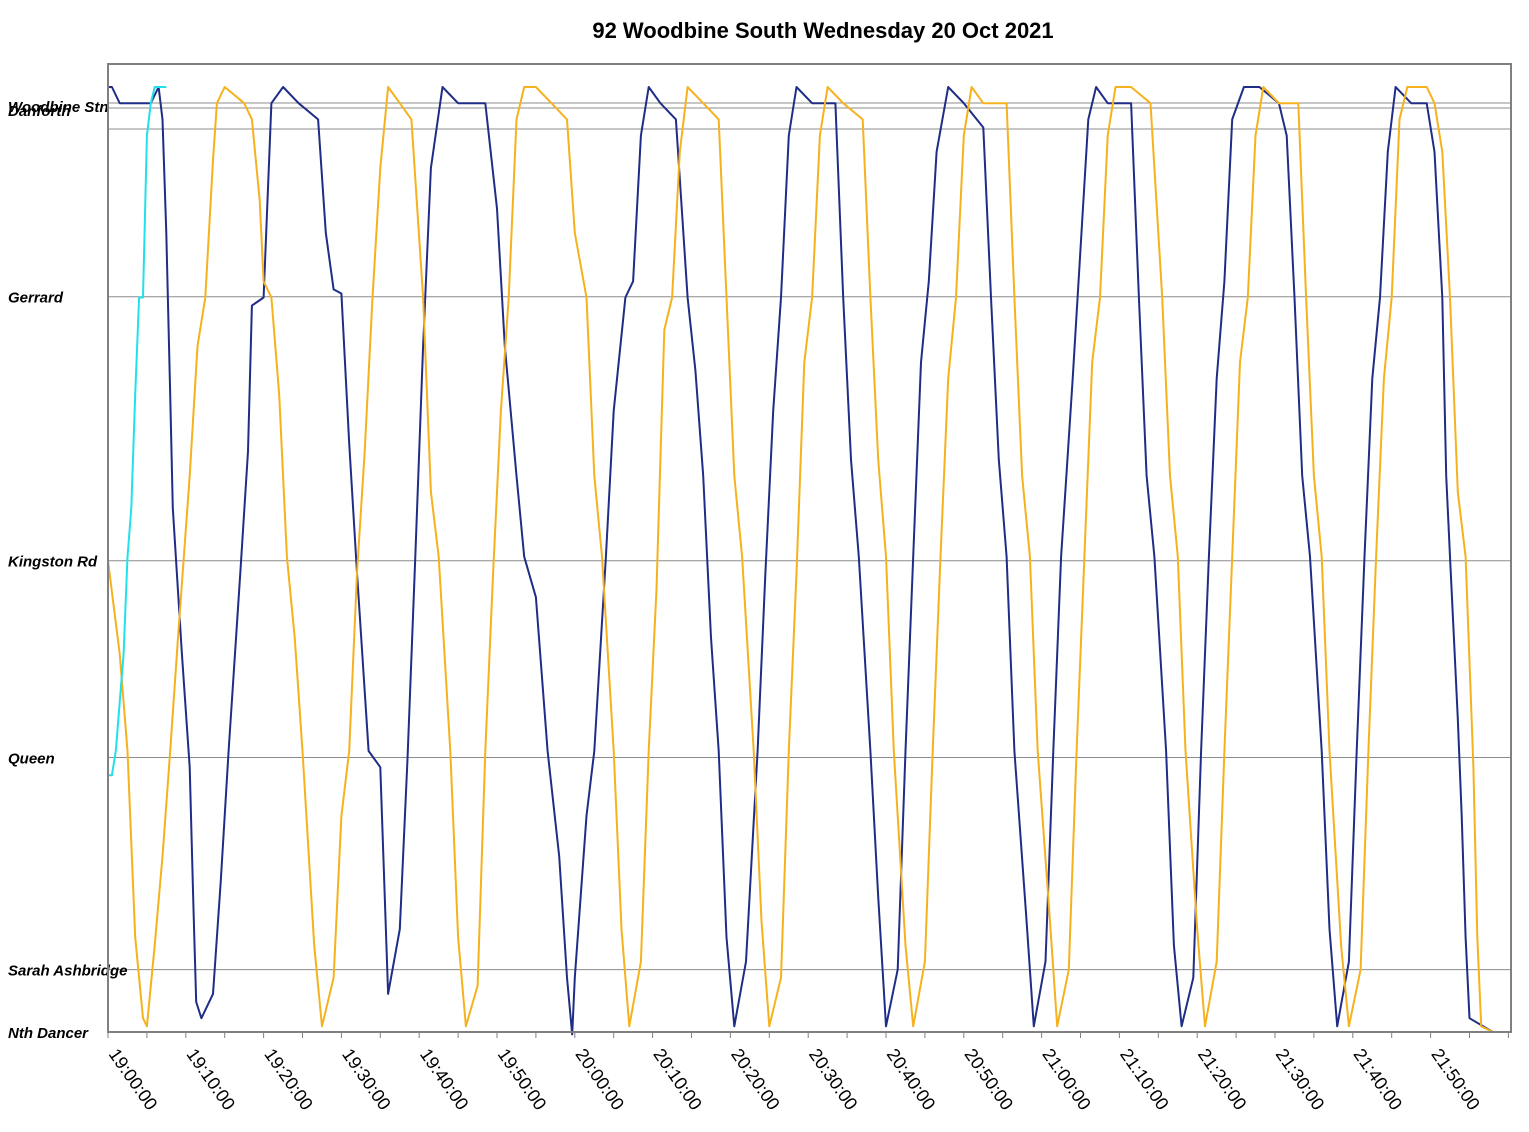  What do you see at coordinates (522, 1079) in the screenshot?
I see `x-tick-label: 19:50:00` at bounding box center [522, 1079].